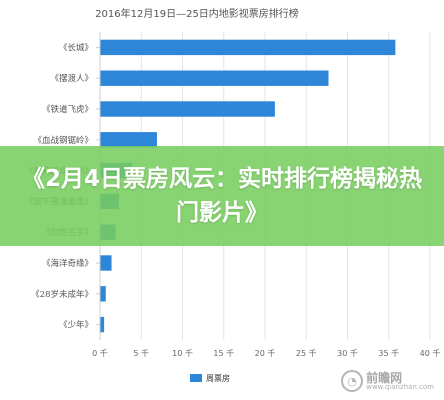 The image size is (444, 400). I want to click on x-tick-label: 5 千, so click(141, 353).